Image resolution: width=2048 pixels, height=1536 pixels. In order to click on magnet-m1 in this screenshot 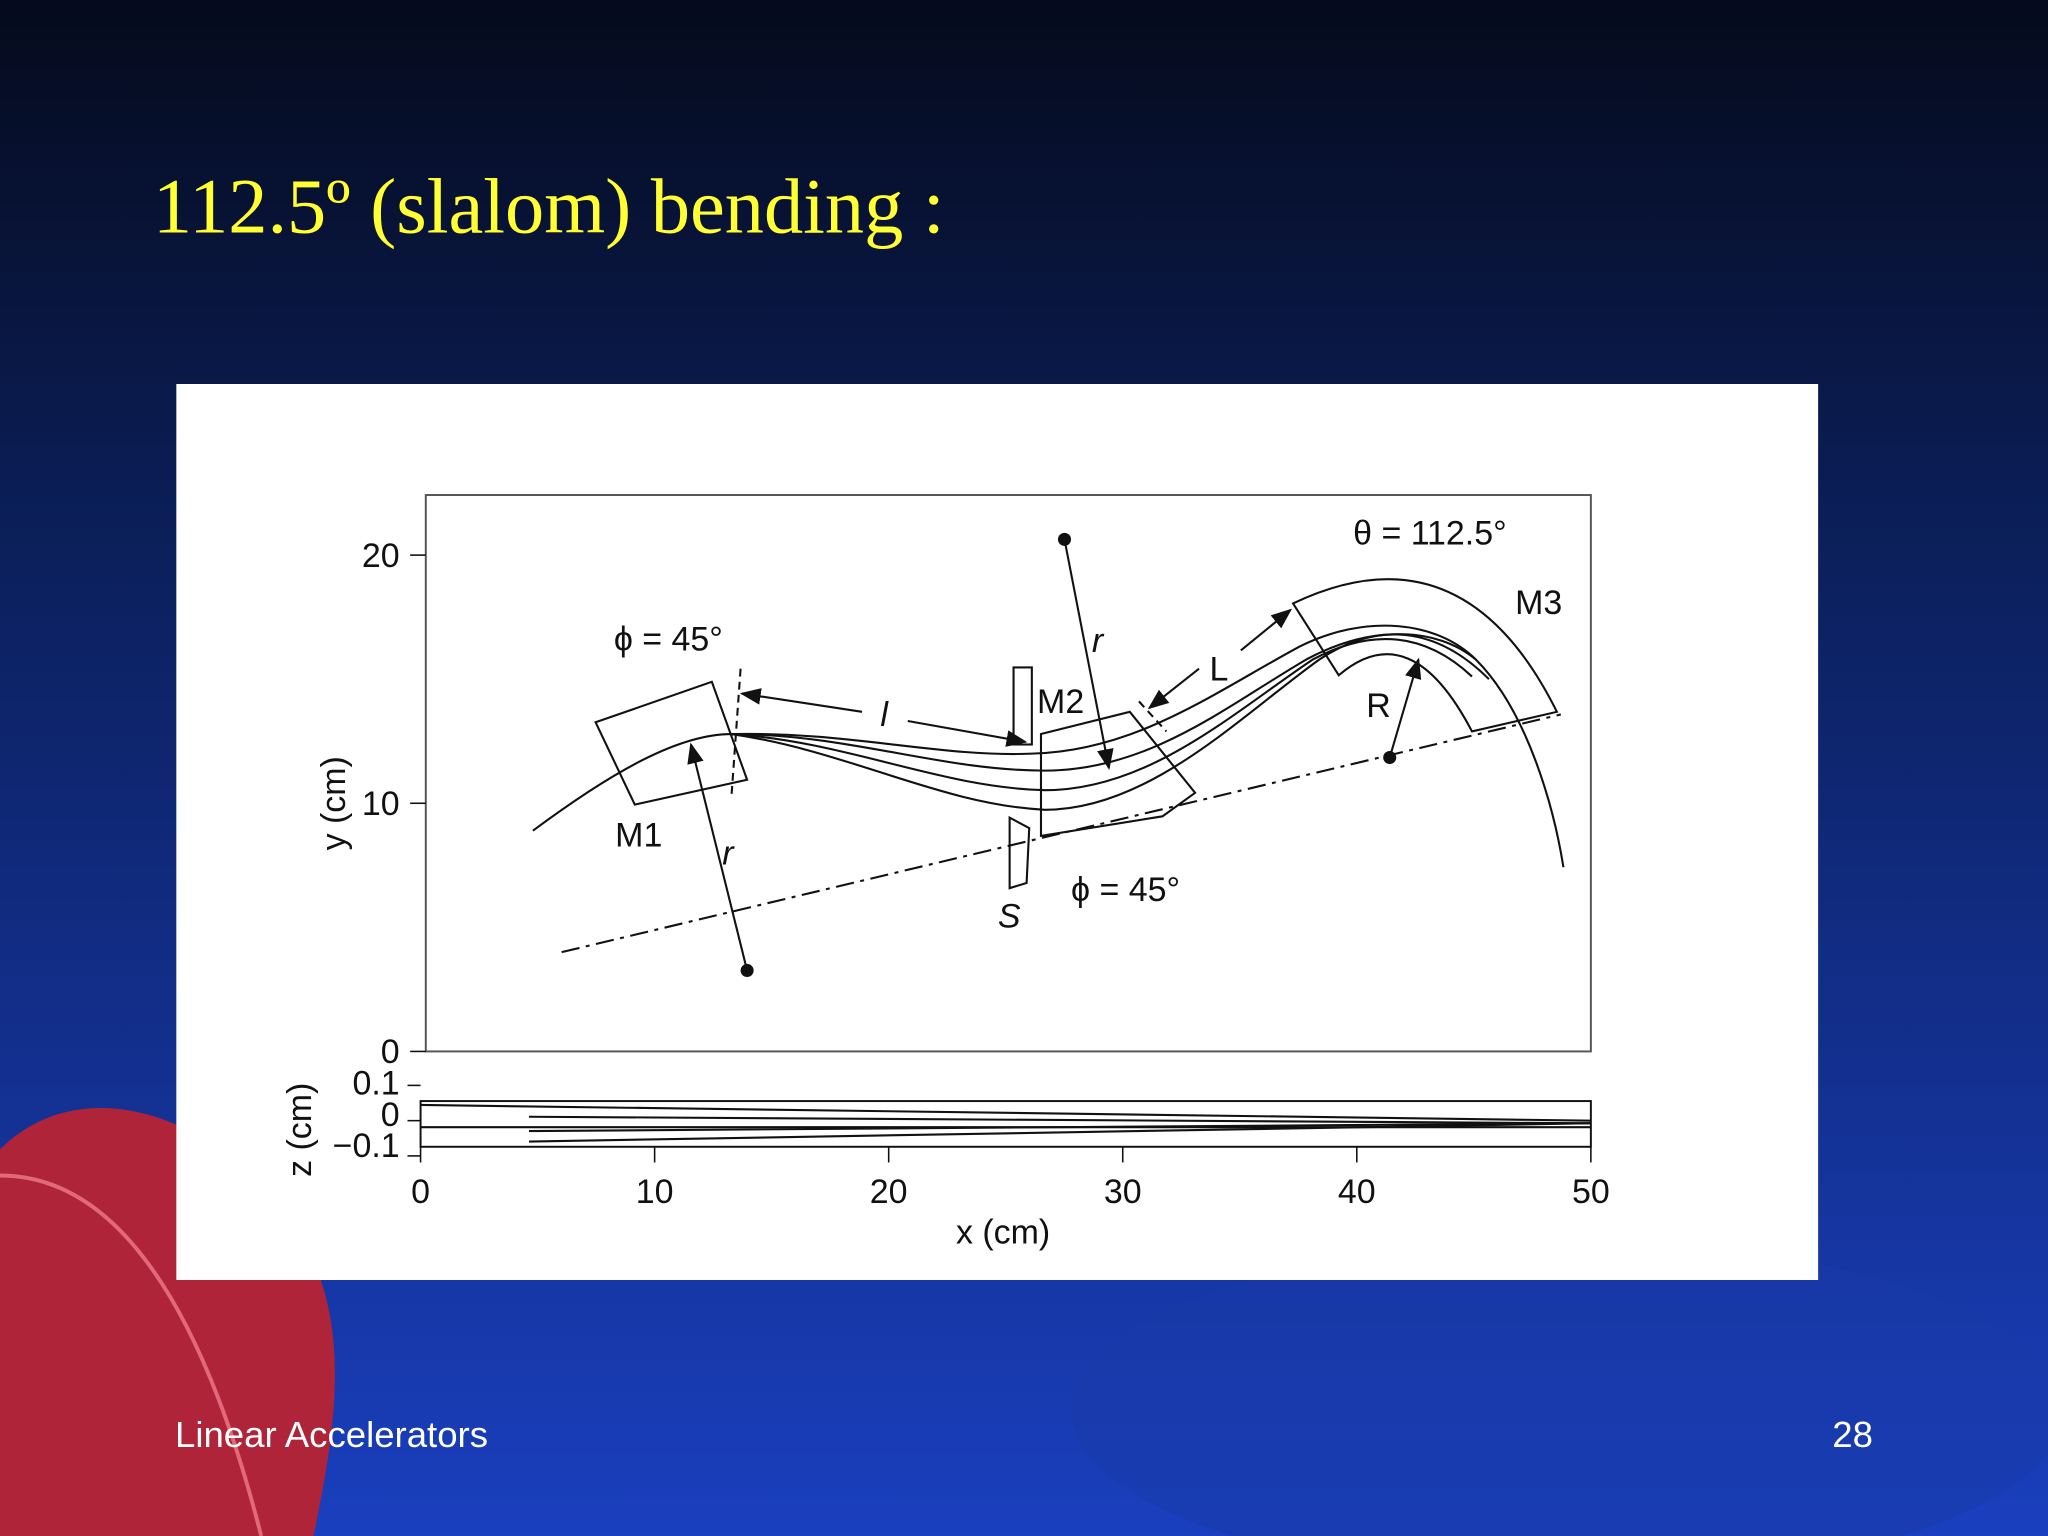, I will do `click(671, 743)`.